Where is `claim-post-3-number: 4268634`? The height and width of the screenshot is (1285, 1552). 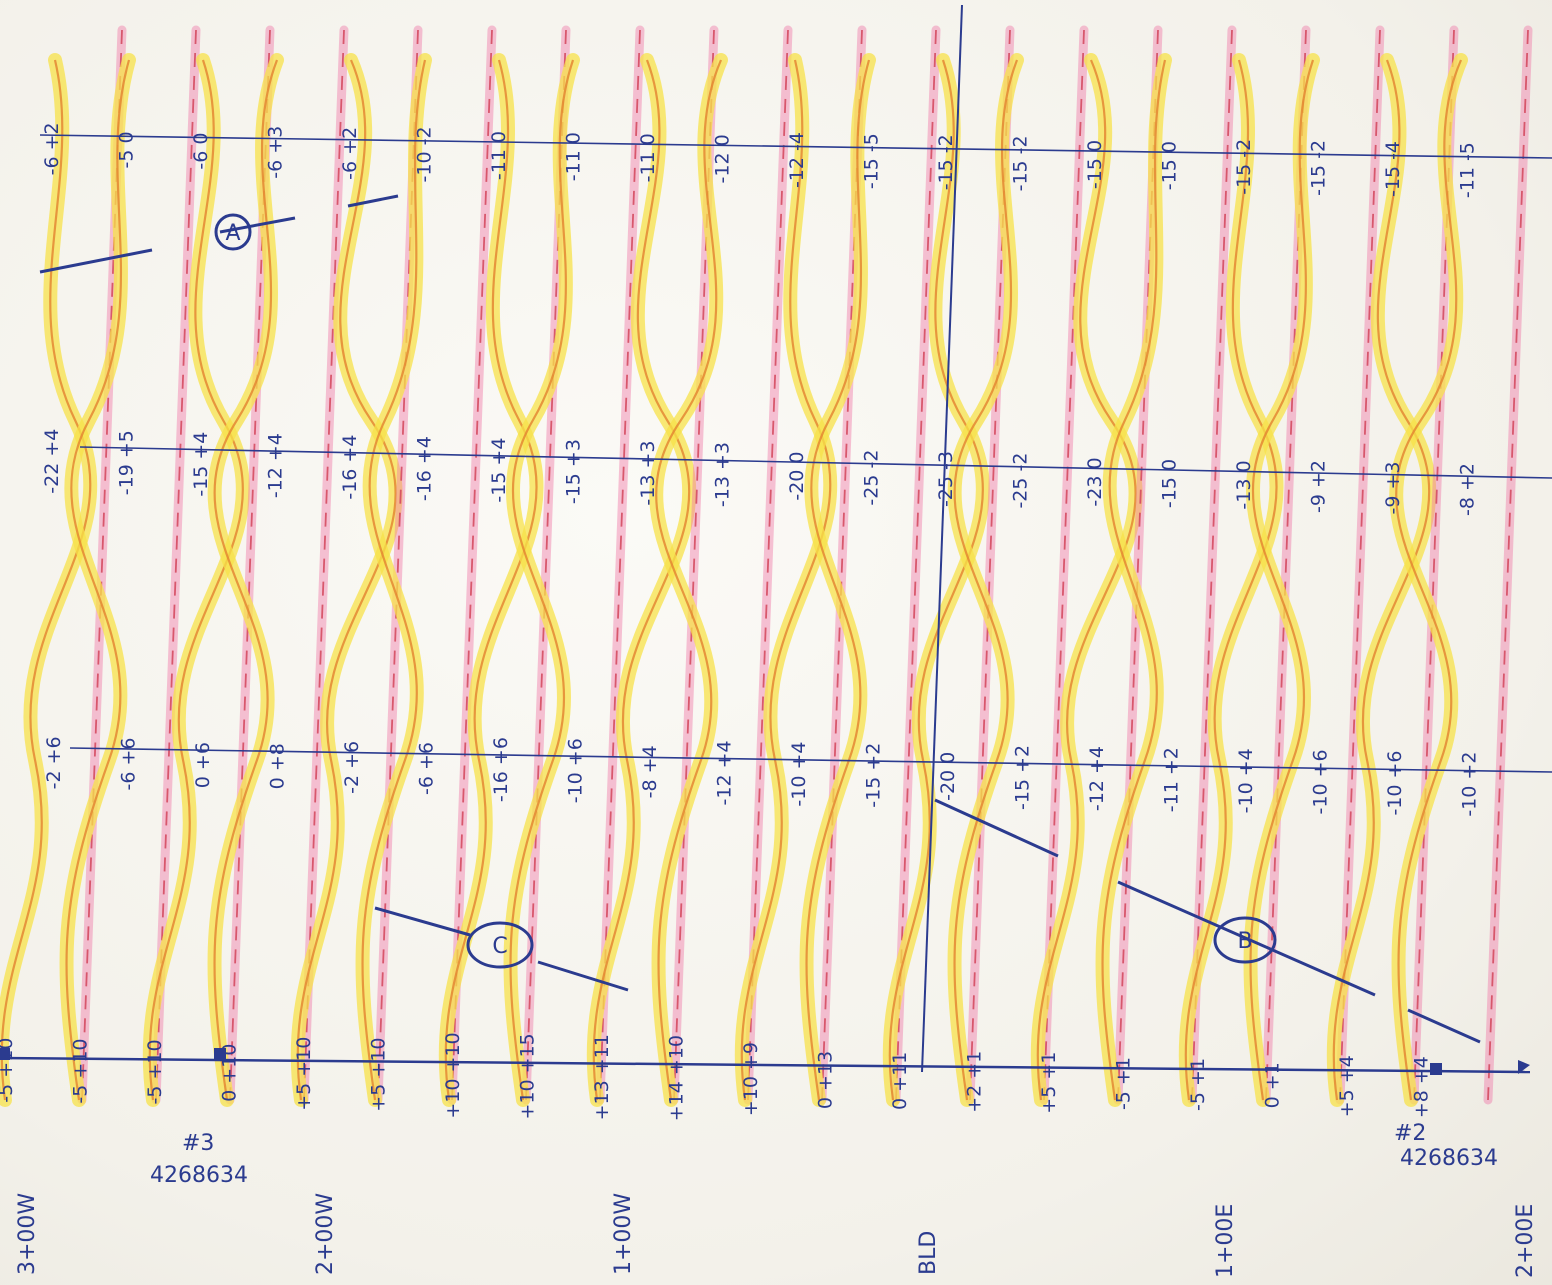
claim-post-3-number: 4268634 is located at coordinates (199, 1175).